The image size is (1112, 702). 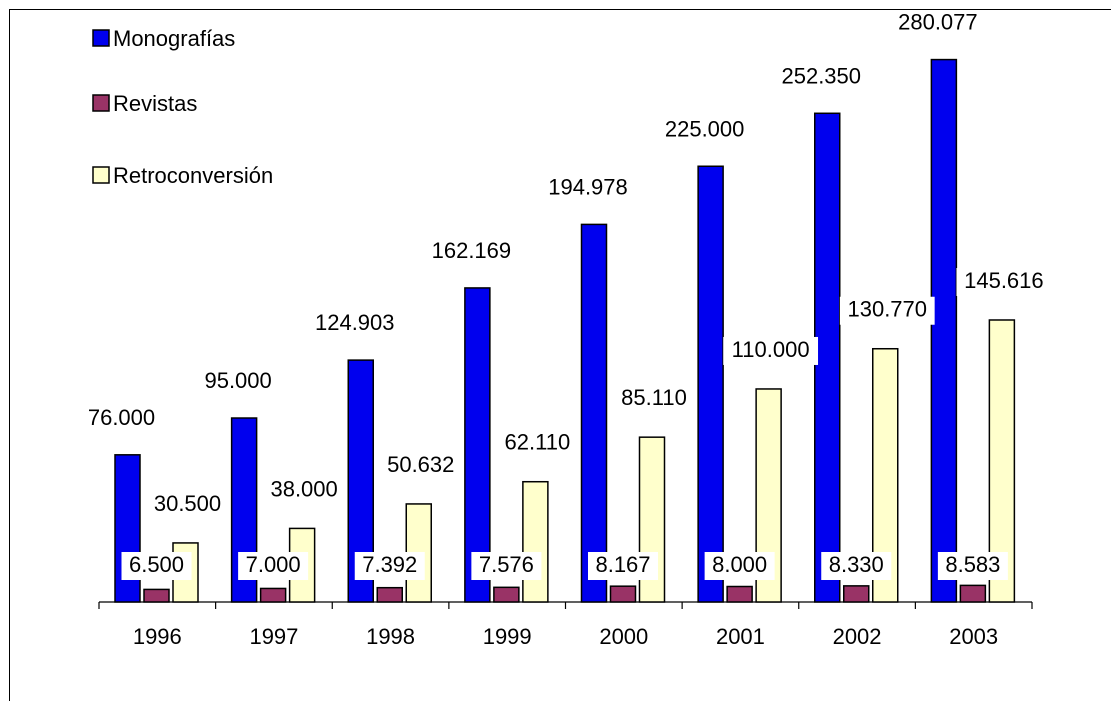 What do you see at coordinates (472, 250) in the screenshot?
I see `data-label-monograf-as-1999: 162.169` at bounding box center [472, 250].